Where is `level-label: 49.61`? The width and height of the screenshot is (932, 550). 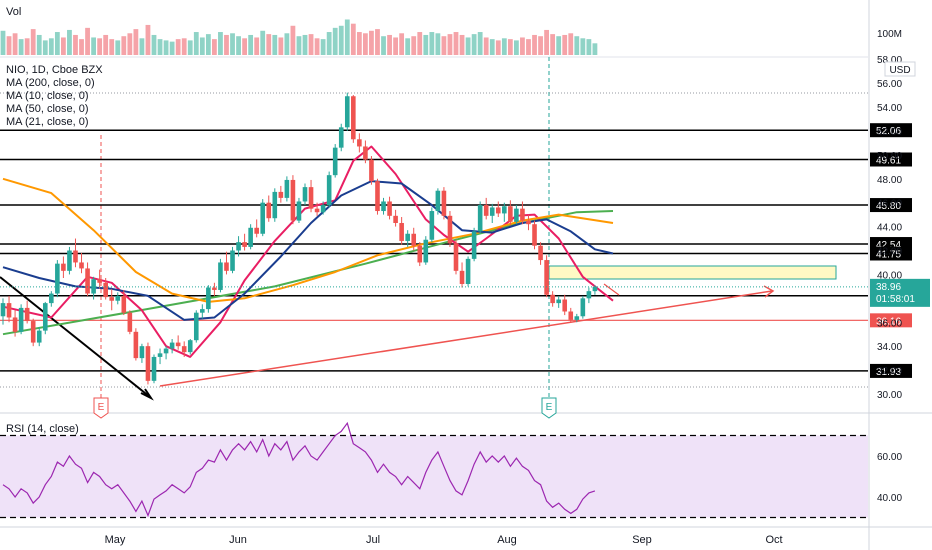 level-label: 49.61 is located at coordinates (888, 160).